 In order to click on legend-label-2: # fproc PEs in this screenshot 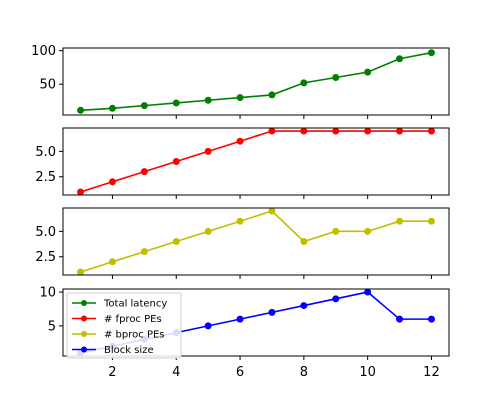, I will do `click(133, 319)`.